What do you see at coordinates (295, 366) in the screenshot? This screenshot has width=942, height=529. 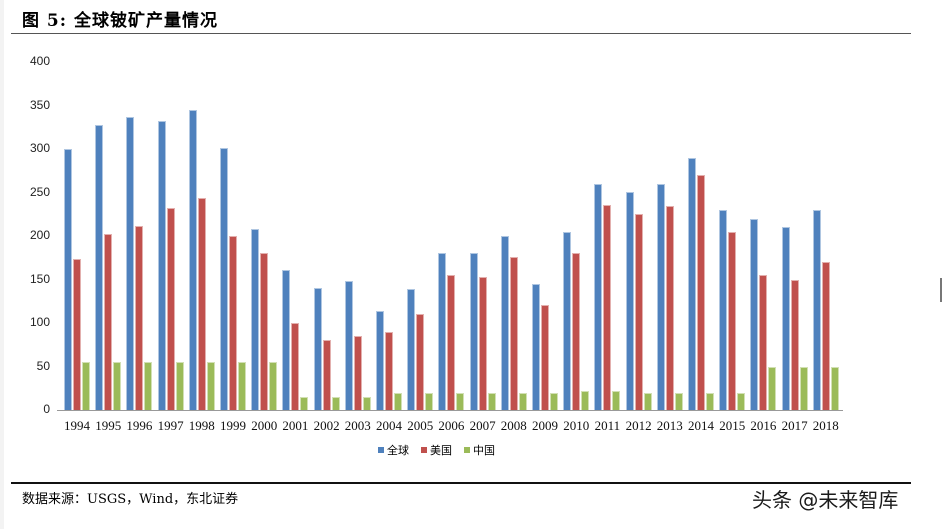 I see `bar-usa-2001` at bounding box center [295, 366].